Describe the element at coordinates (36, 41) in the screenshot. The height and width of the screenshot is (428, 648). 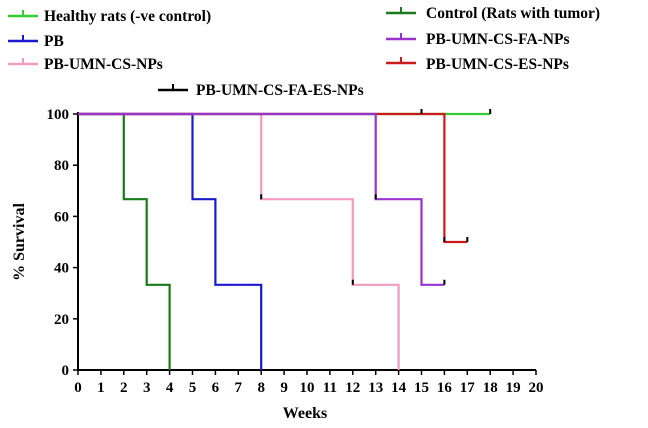
I see `legend-entry-pb: PB` at that location.